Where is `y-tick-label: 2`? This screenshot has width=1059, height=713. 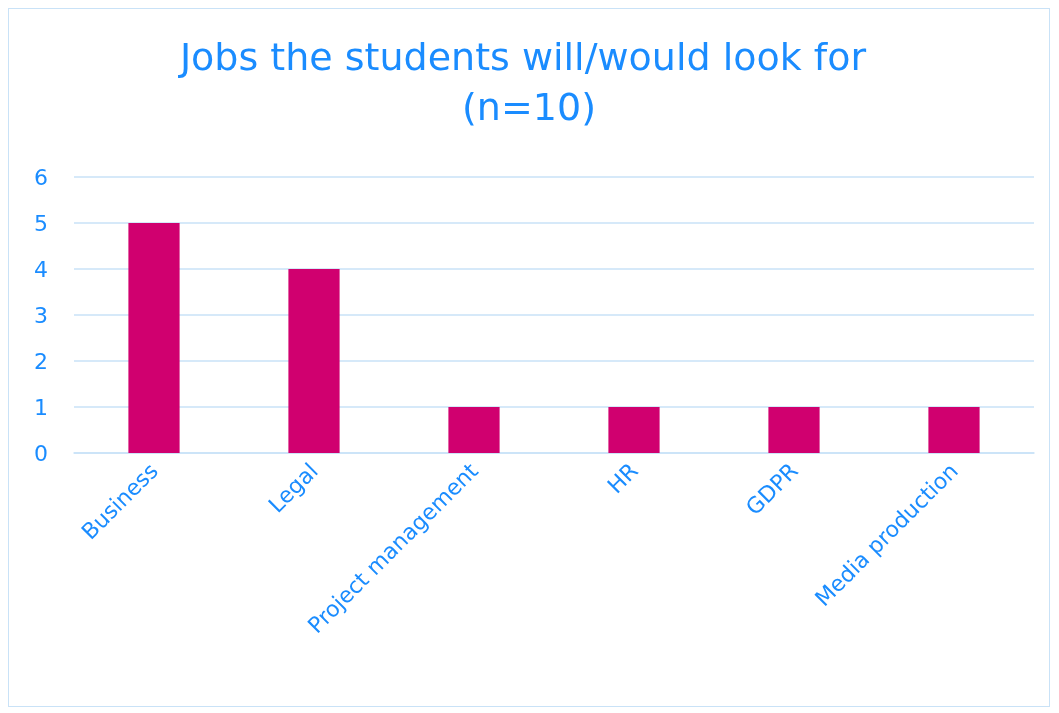 y-tick-label: 2 is located at coordinates (41, 361).